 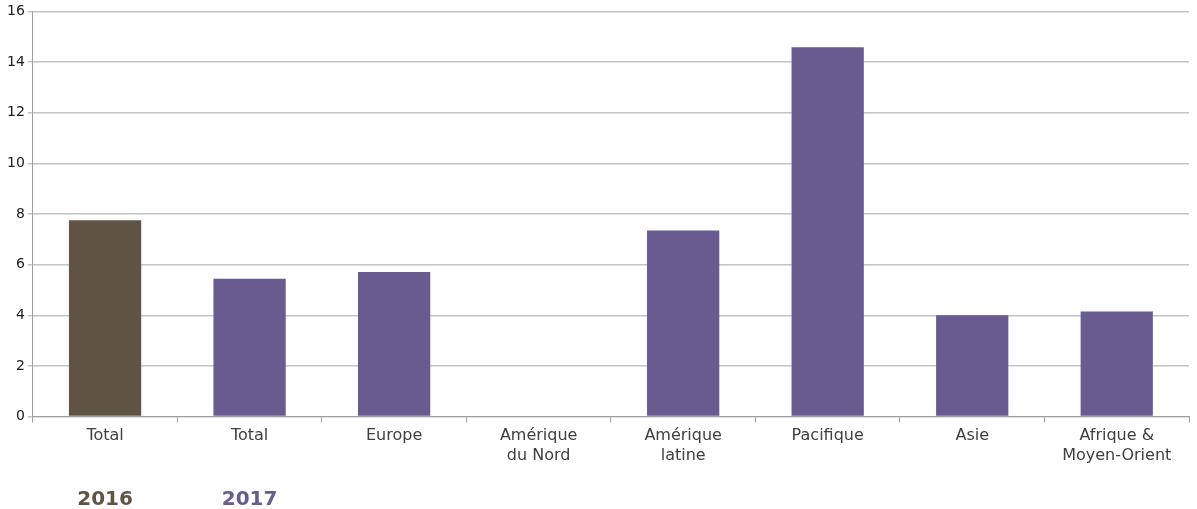 I want to click on x-tick-label: Europe, so click(x=394, y=435).